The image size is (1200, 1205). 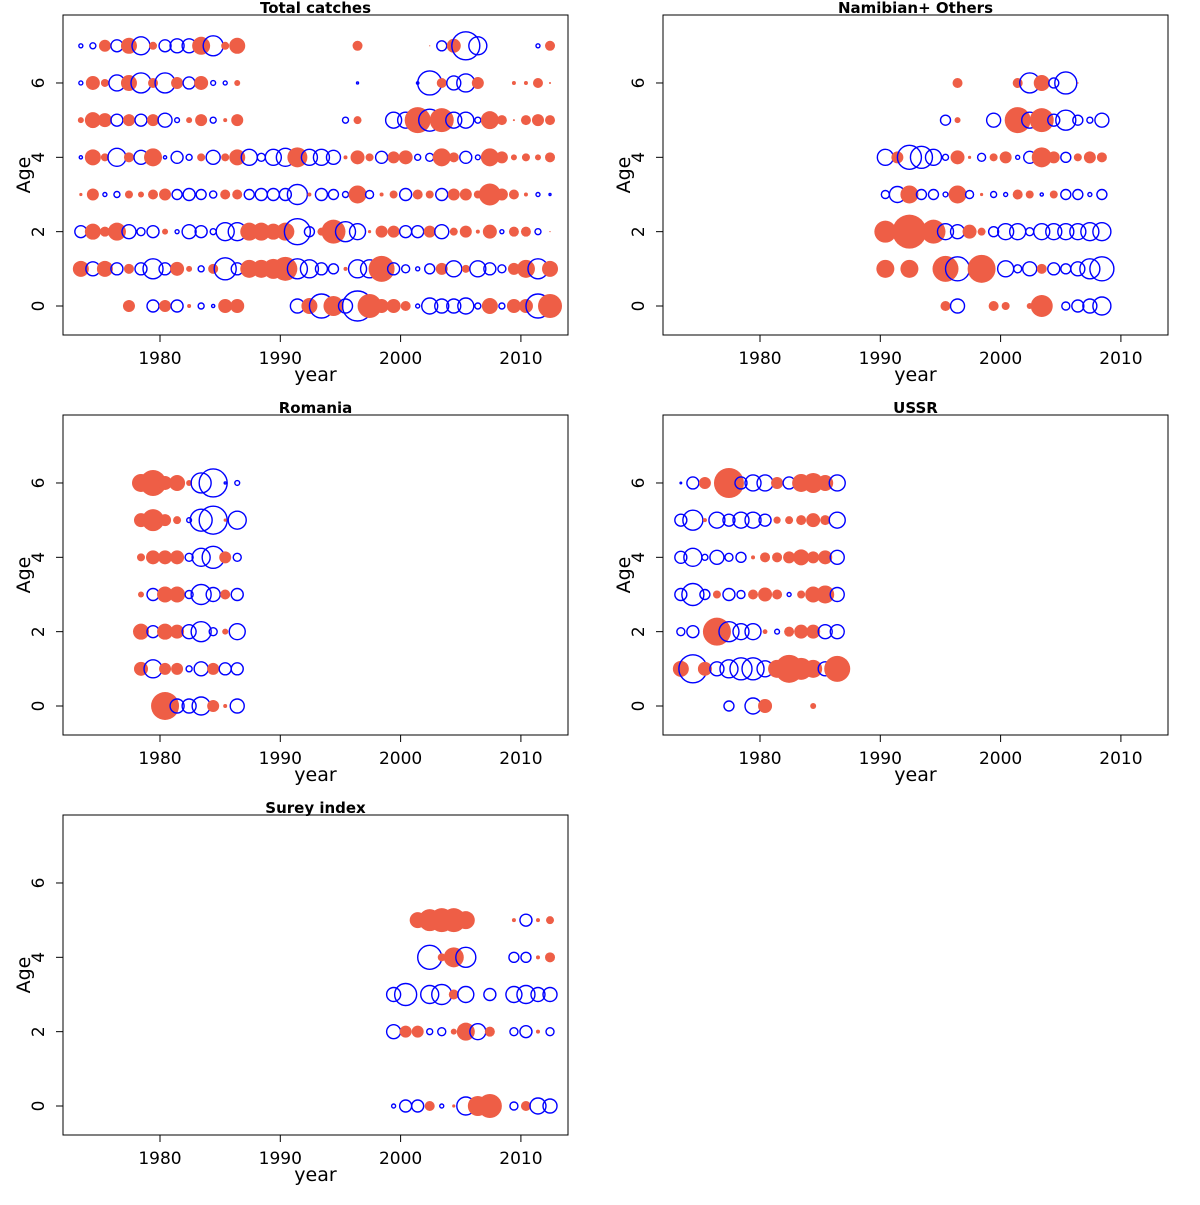 I want to click on y-tick-label: 2, so click(x=39, y=1031).